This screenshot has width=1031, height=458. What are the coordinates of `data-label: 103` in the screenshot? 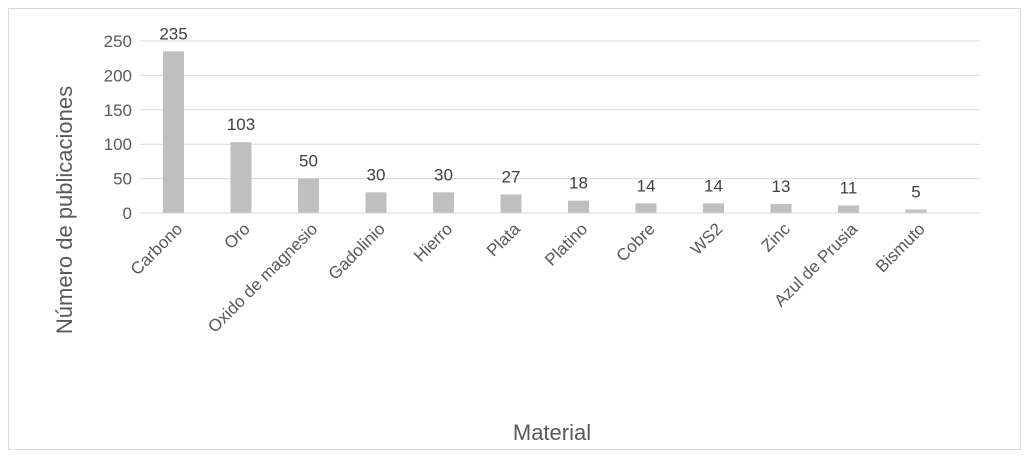 It's located at (241, 124).